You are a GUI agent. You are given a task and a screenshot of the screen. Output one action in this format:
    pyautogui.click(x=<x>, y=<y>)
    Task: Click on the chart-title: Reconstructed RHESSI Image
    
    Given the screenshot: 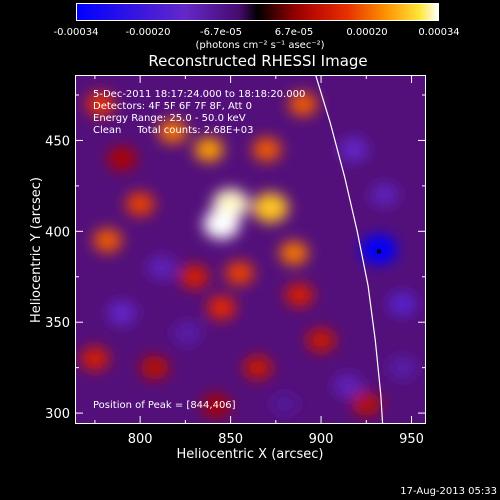 What is the action you would take?
    pyautogui.click(x=258, y=61)
    